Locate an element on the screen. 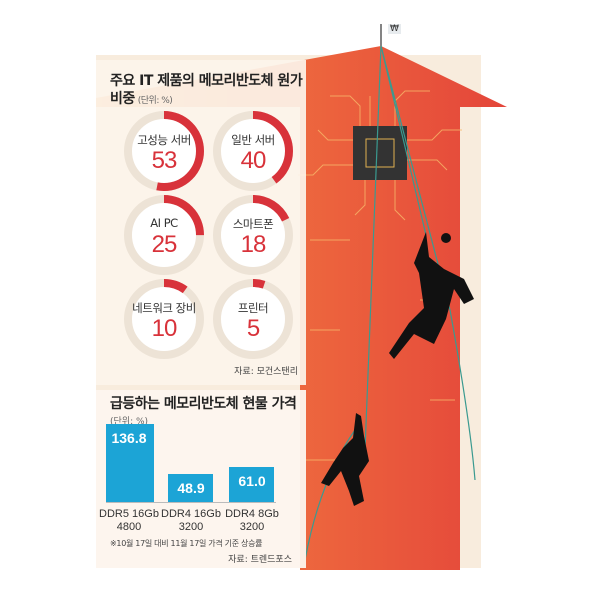  donut-label: 스마트폰 is located at coordinates (253, 224).